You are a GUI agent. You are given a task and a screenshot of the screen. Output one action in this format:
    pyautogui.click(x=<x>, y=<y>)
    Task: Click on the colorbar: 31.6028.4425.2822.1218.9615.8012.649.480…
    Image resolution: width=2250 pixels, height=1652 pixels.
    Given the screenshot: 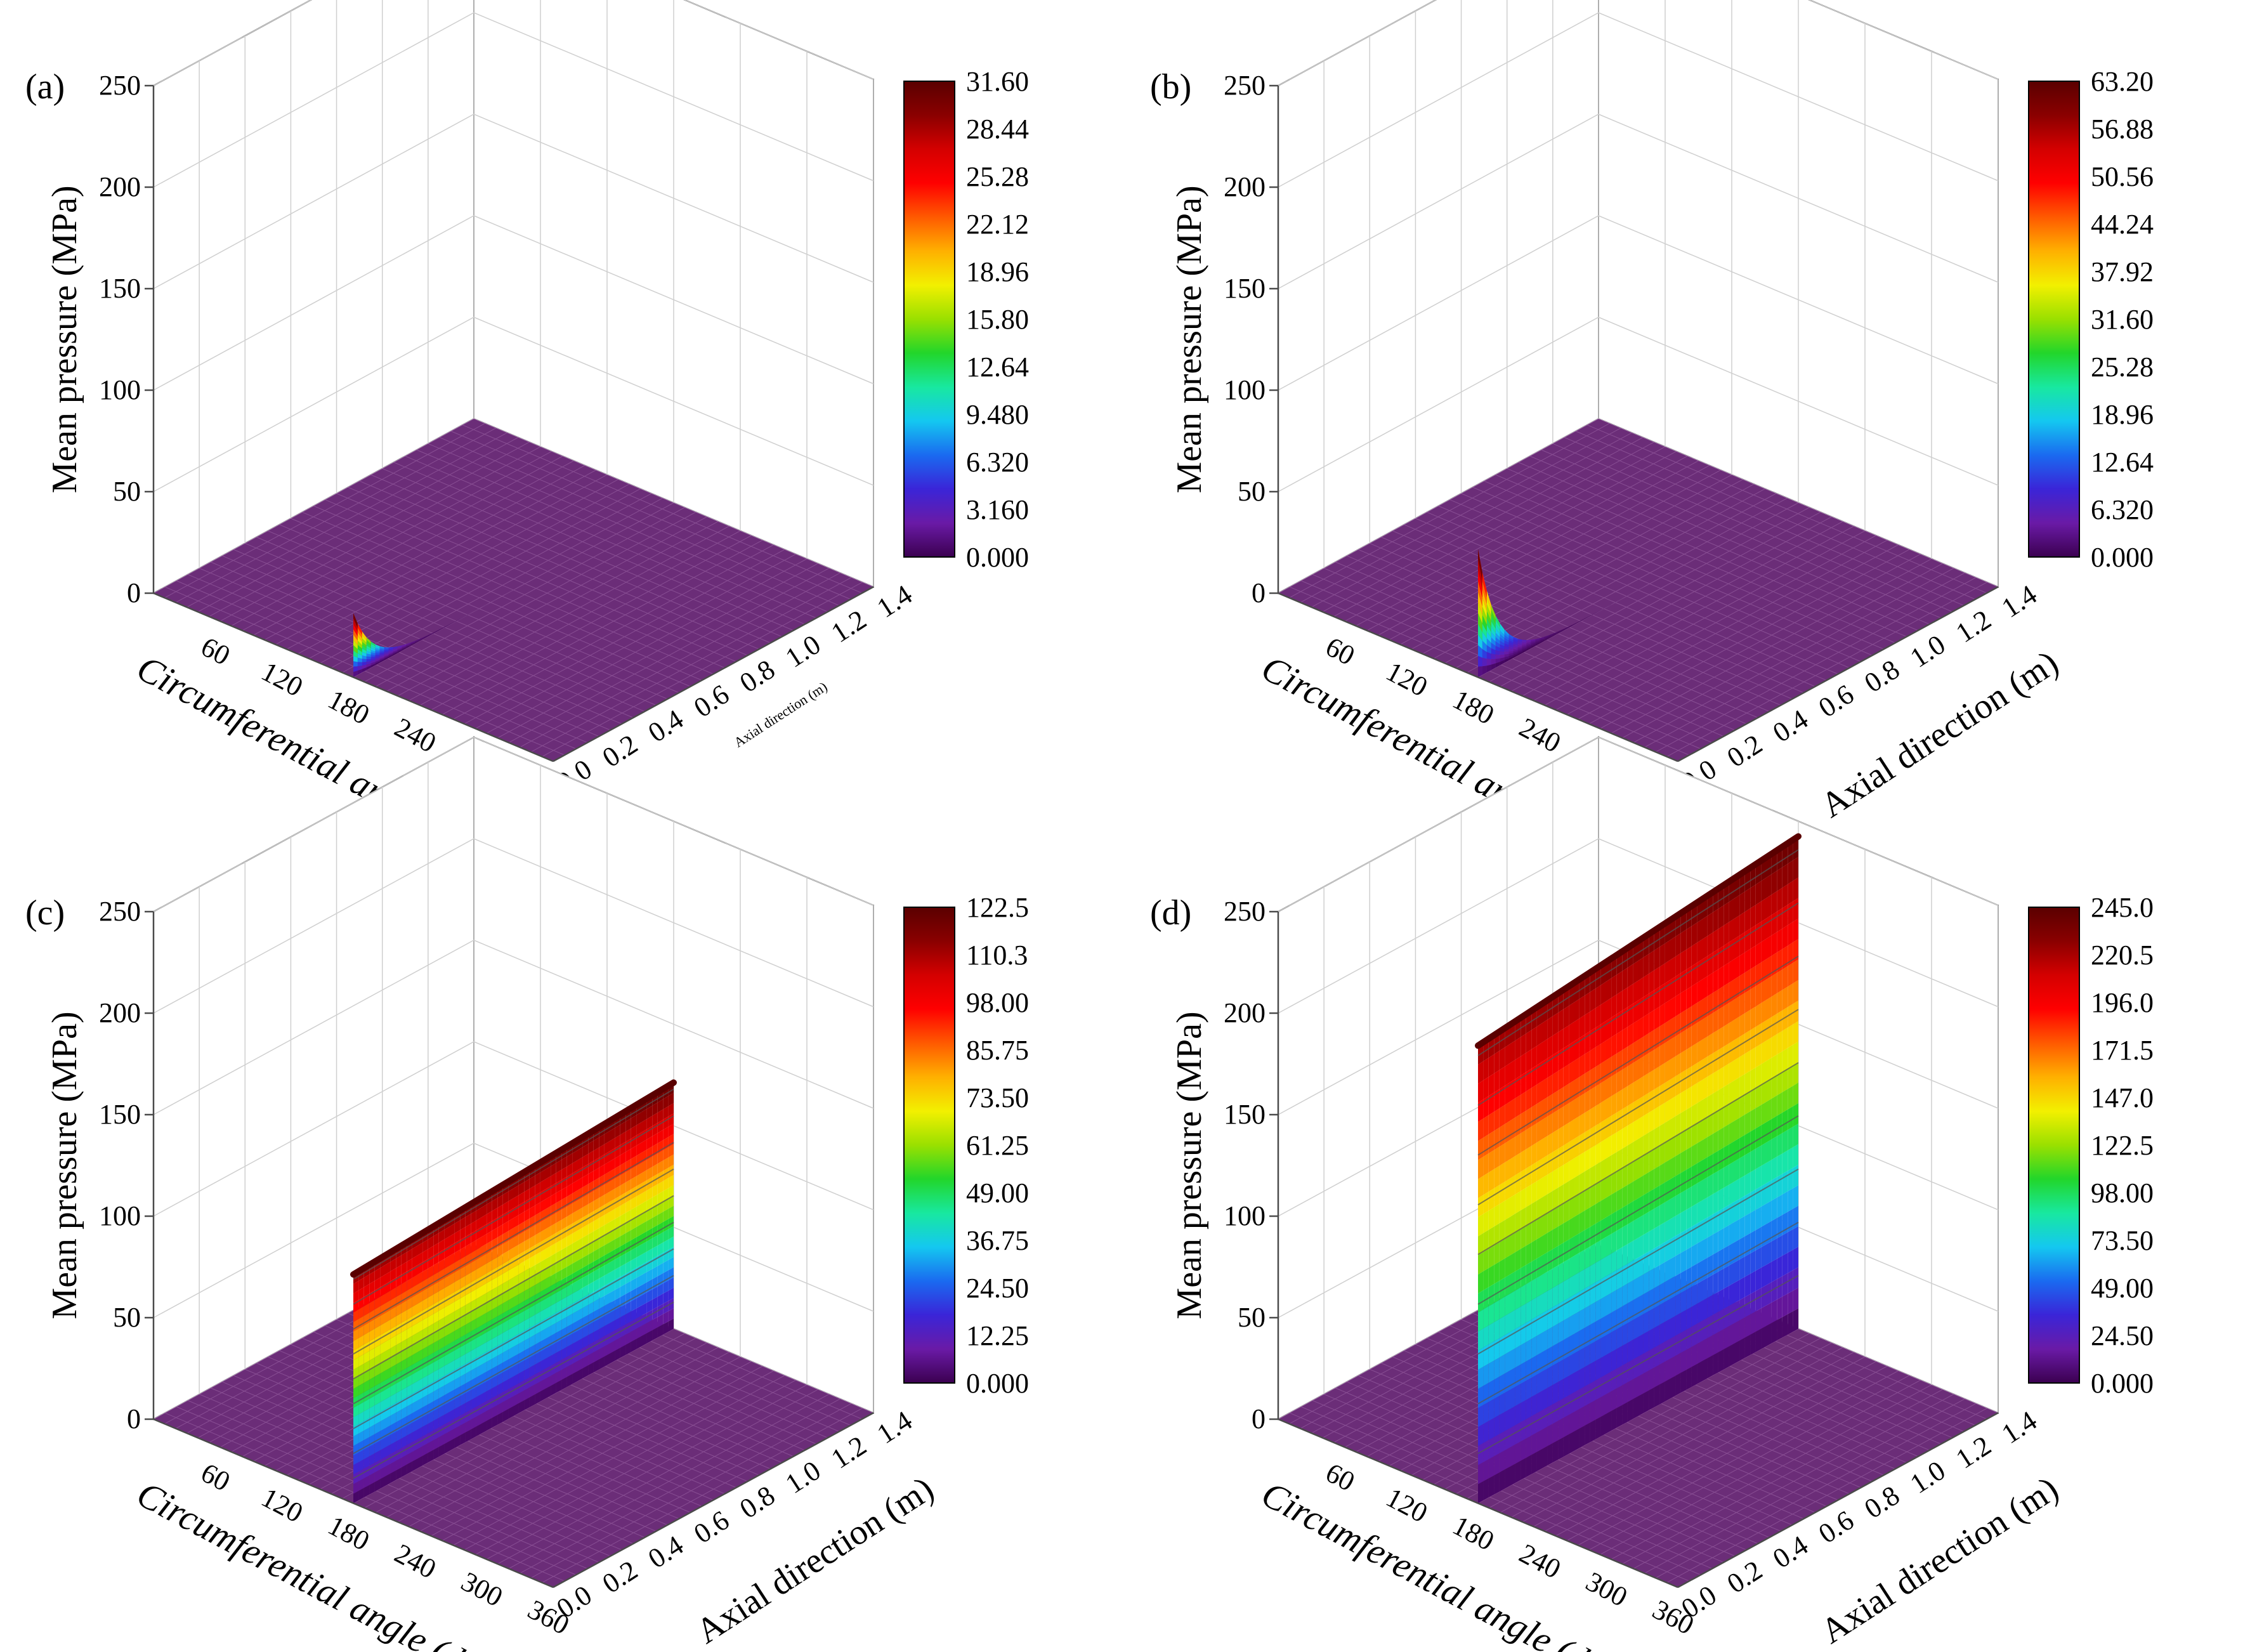 What is the action you would take?
    pyautogui.click(x=966, y=319)
    